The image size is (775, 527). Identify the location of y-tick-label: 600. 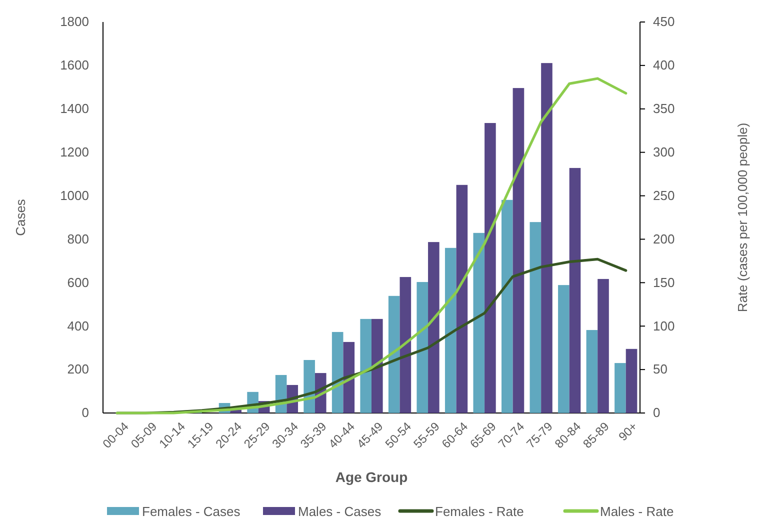
(78, 282).